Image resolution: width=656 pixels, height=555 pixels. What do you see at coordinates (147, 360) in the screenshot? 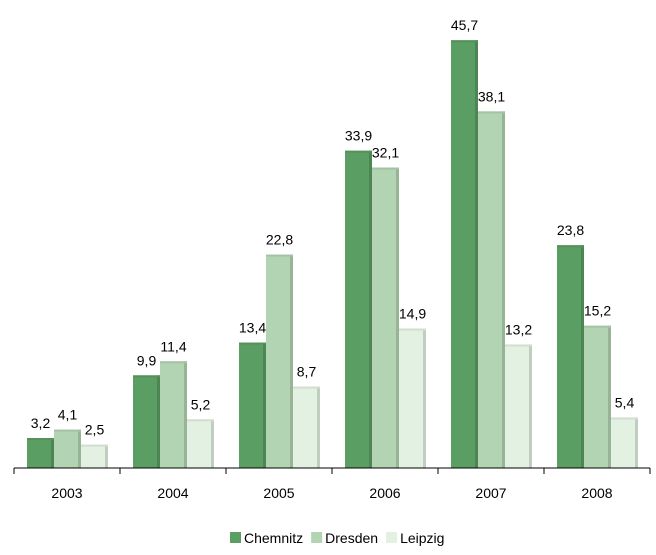
I see `data-label-chemnitz-2004: 9,9` at bounding box center [147, 360].